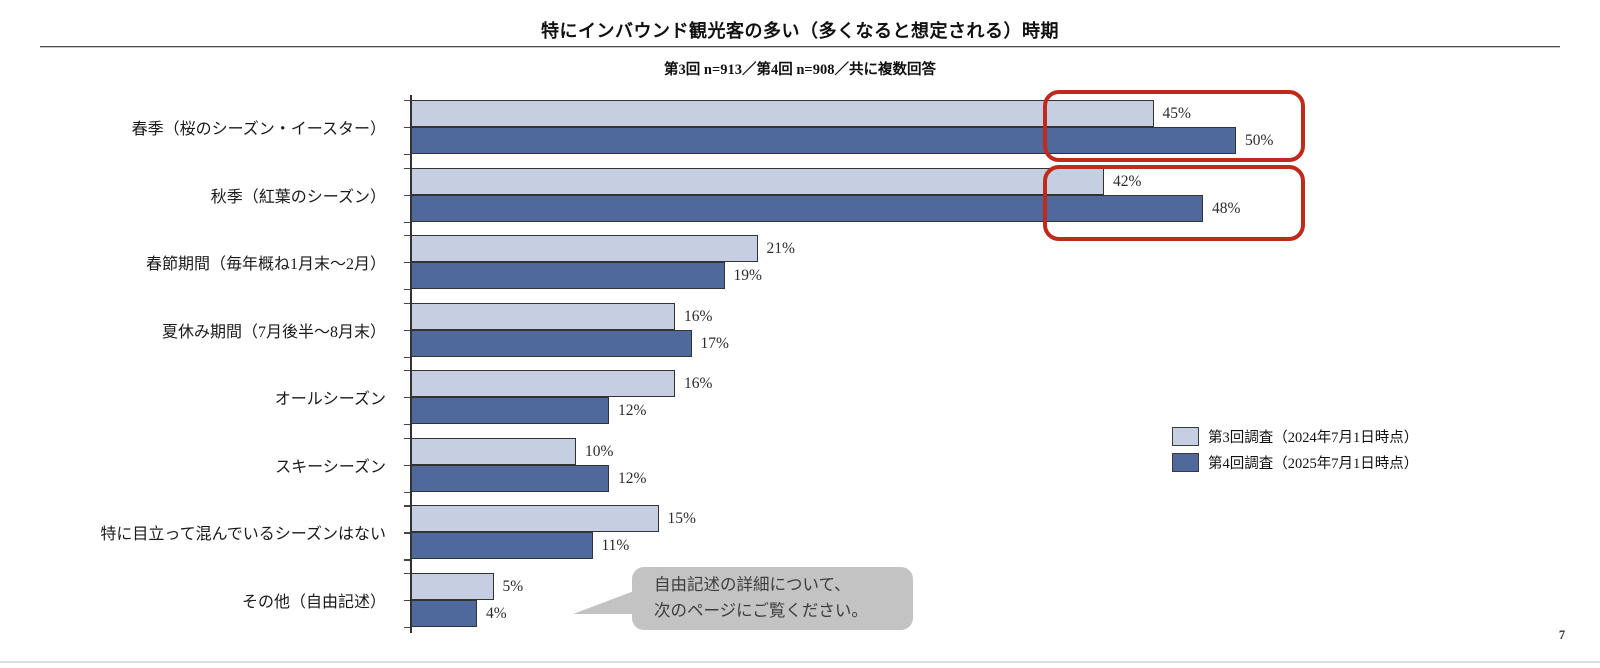 The image size is (1600, 668). I want to click on category-label: 特に目立って混んでいるシーズンはない, so click(243, 535).